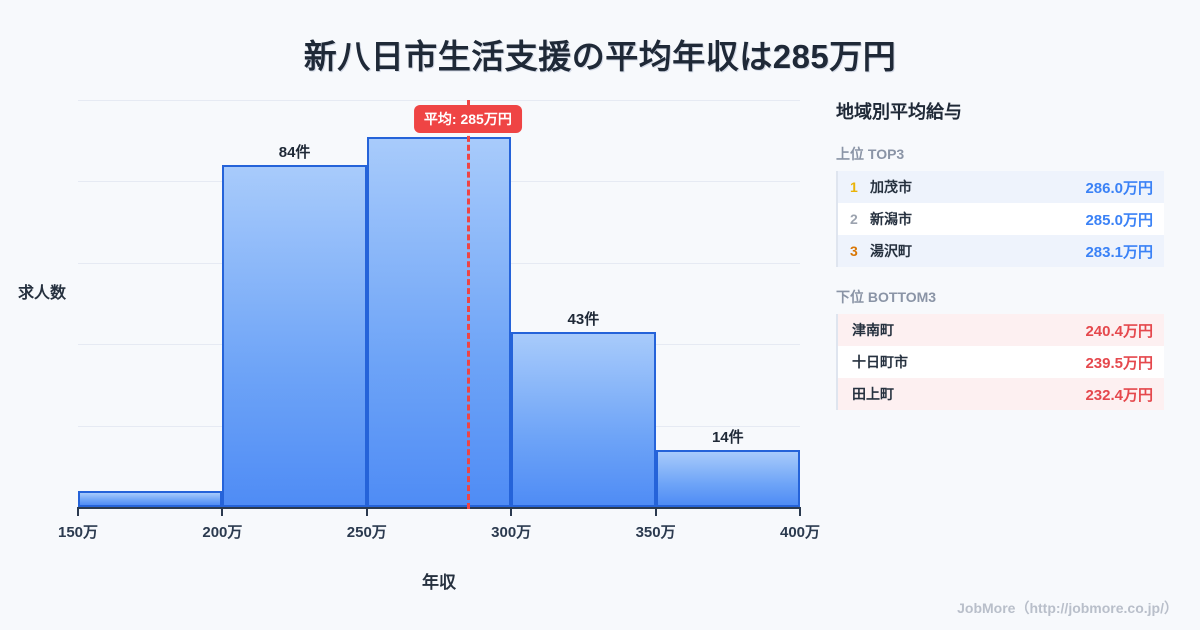 The width and height of the screenshot is (1200, 630). Describe the element at coordinates (583, 319) in the screenshot. I see `bar-value-label: 43件` at that location.